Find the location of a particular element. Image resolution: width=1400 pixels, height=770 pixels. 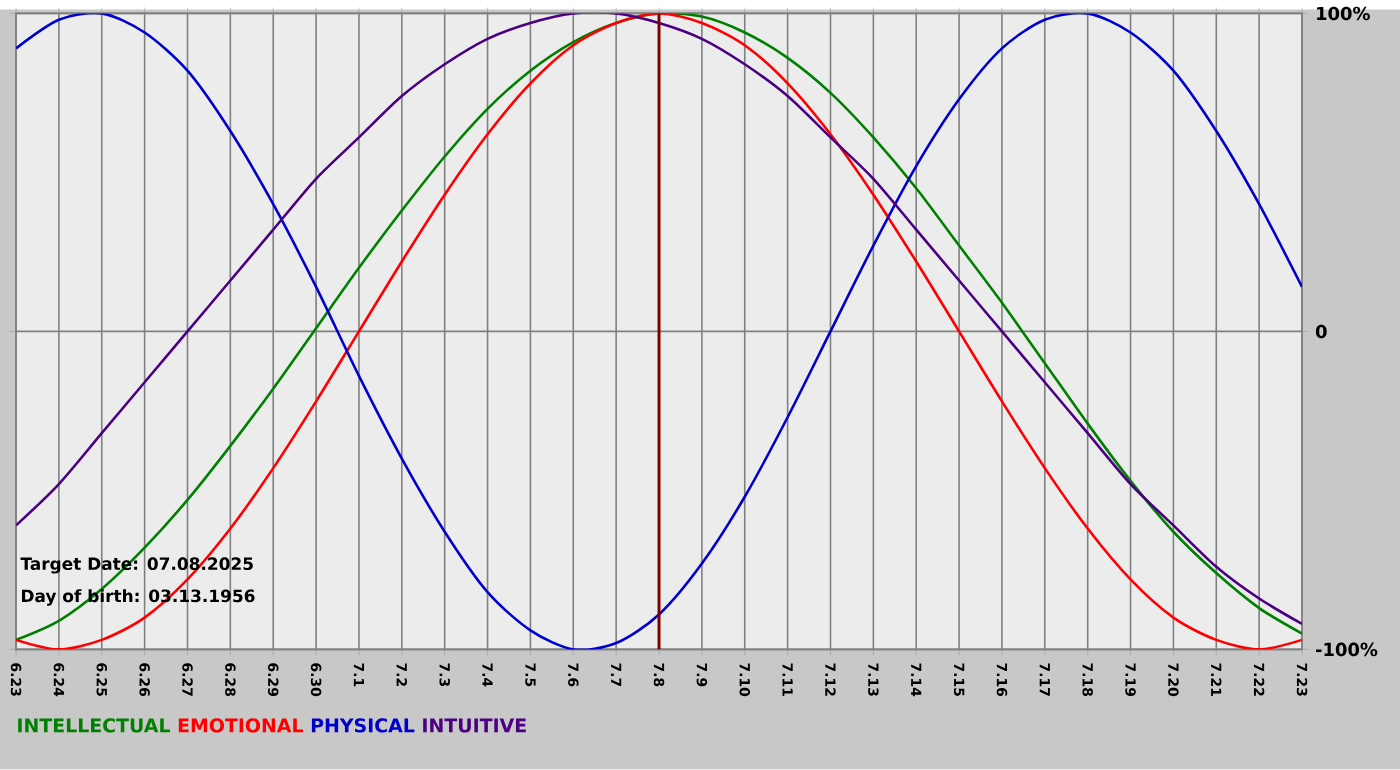

y-tick-label: 0 is located at coordinates (1321, 331).